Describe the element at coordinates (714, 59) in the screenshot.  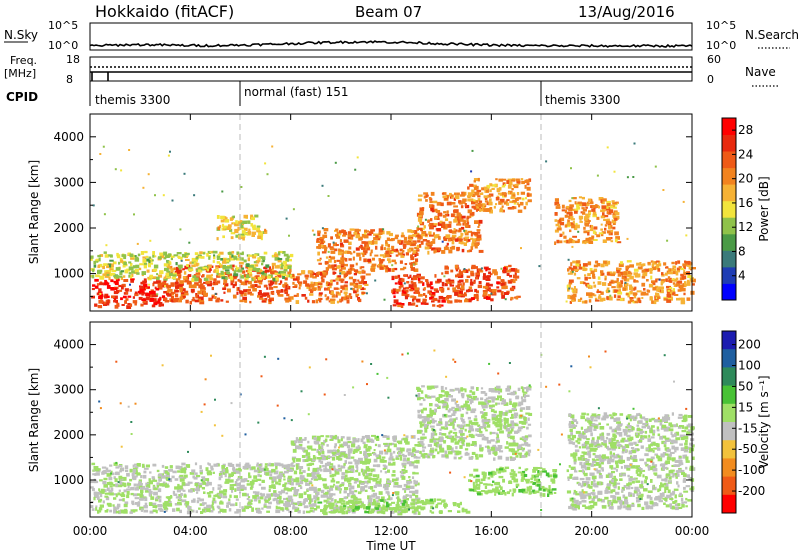
I see `nave-tick-top: 60` at that location.